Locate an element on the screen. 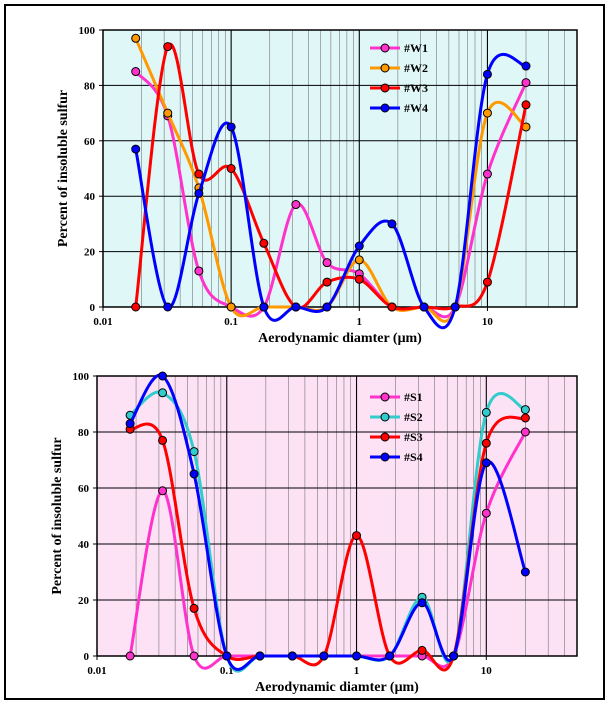  legend-label: #W1 is located at coordinates (416, 48).